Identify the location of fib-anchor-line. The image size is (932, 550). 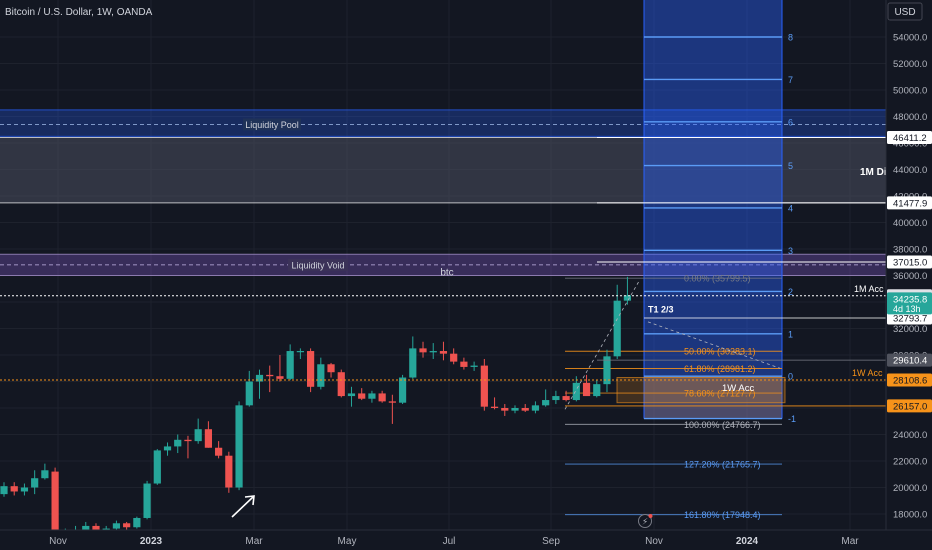
(602, 344).